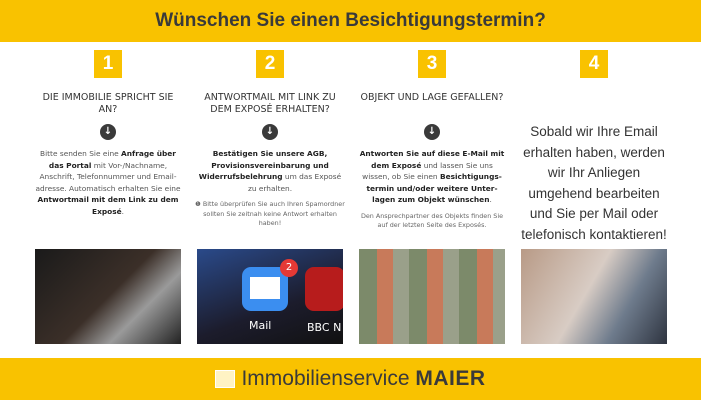 Image resolution: width=701 pixels, height=400 pixels. Describe the element at coordinates (108, 296) in the screenshot. I see `photo-laptop-typing` at that location.